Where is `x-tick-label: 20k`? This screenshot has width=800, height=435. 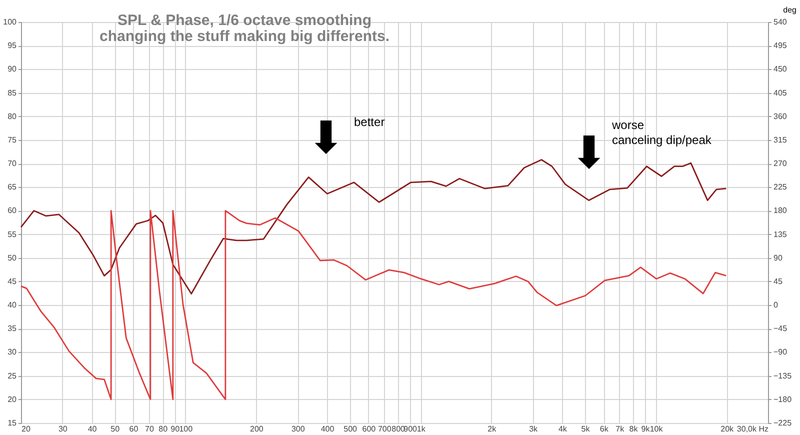
x-tick-label: 20k is located at coordinates (727, 429).